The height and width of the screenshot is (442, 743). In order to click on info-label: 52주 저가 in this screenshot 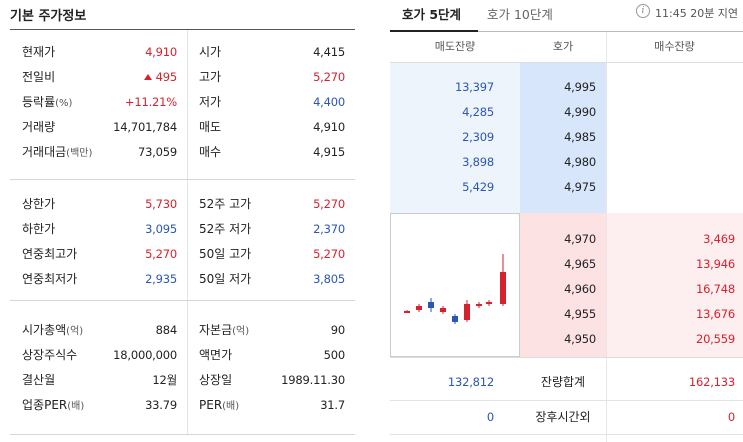, I will do `click(225, 230)`.